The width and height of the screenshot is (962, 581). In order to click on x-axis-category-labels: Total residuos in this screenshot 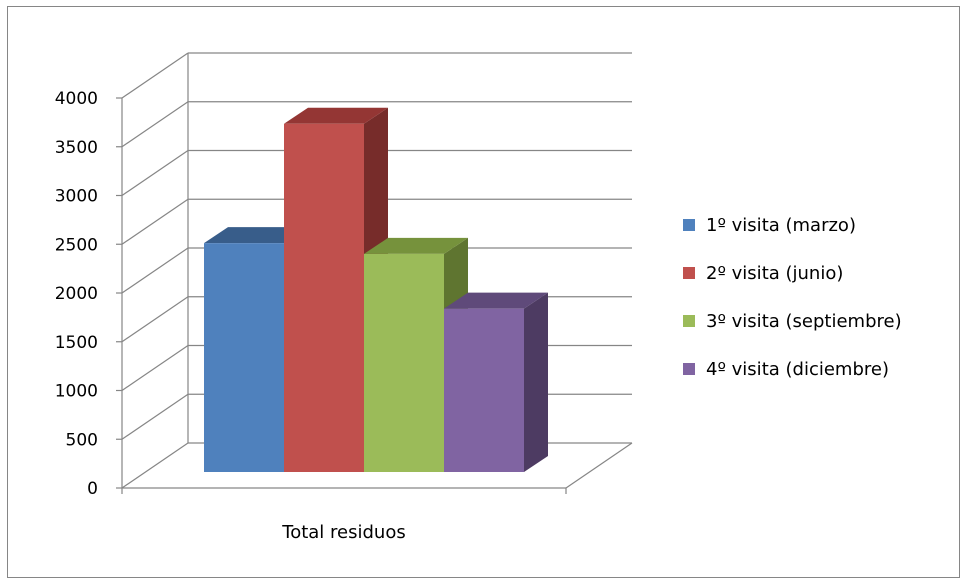, I will do `click(343, 532)`.